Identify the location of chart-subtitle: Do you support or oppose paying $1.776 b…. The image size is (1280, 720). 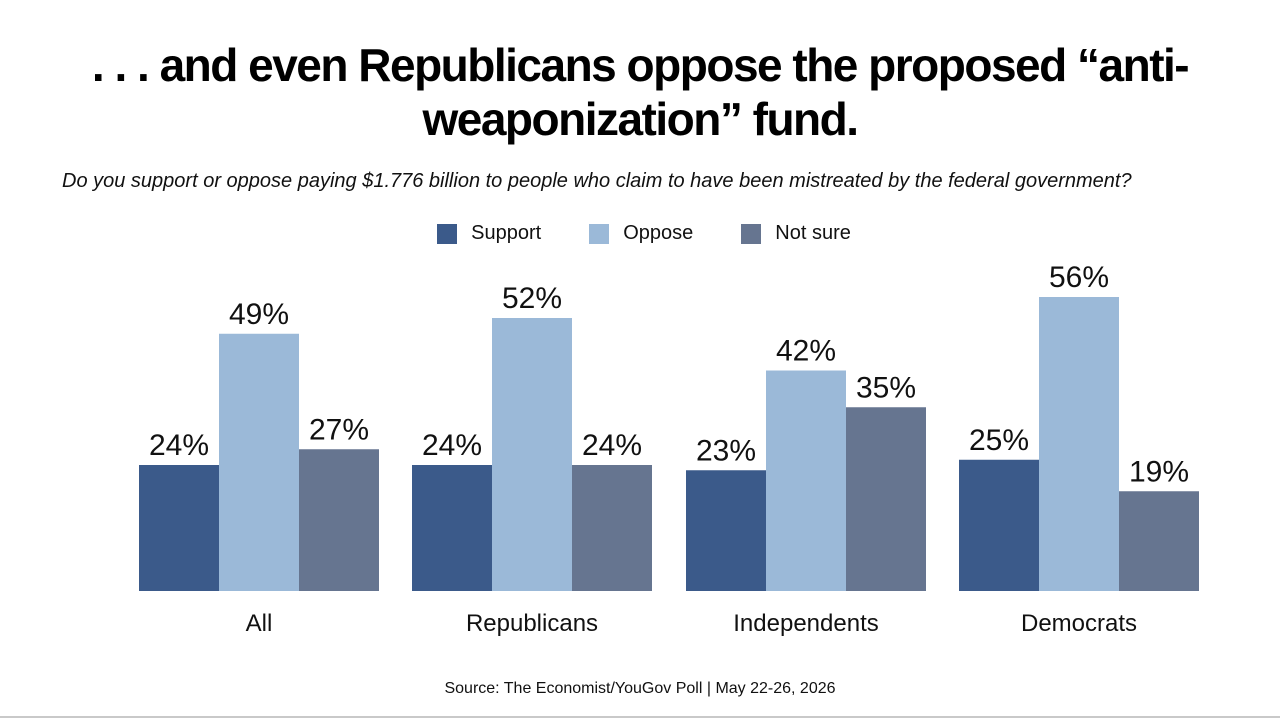
(597, 181).